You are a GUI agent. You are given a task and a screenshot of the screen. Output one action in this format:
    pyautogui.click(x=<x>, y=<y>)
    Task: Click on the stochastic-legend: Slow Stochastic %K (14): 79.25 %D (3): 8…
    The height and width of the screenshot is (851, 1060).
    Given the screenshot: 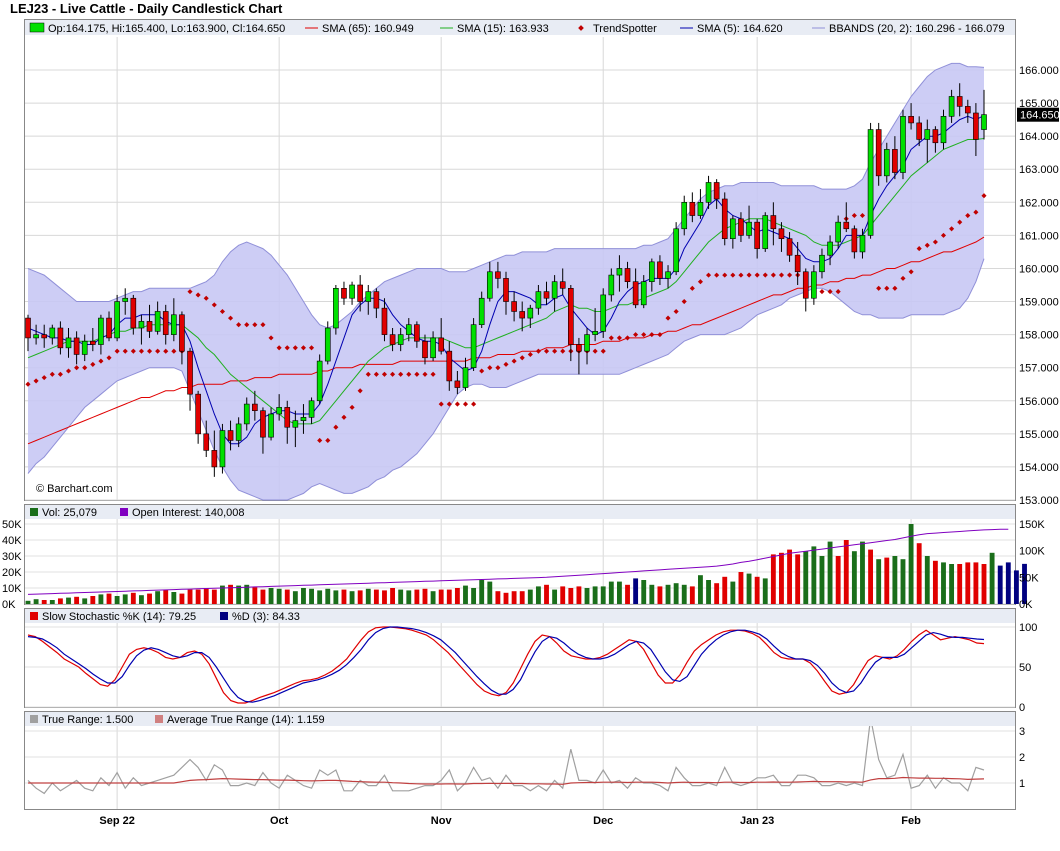 What is the action you would take?
    pyautogui.click(x=520, y=616)
    